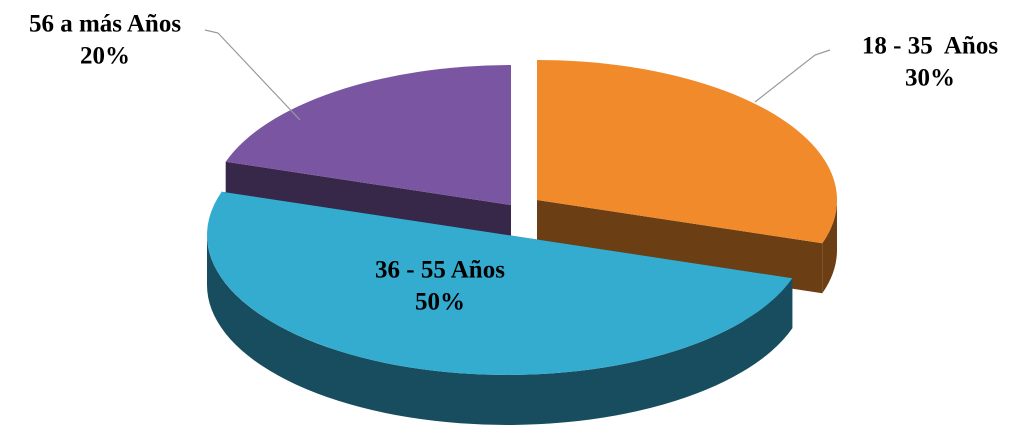 This screenshot has height=438, width=1035. I want to click on slice-label: 36 - 55 Años, so click(440, 270).